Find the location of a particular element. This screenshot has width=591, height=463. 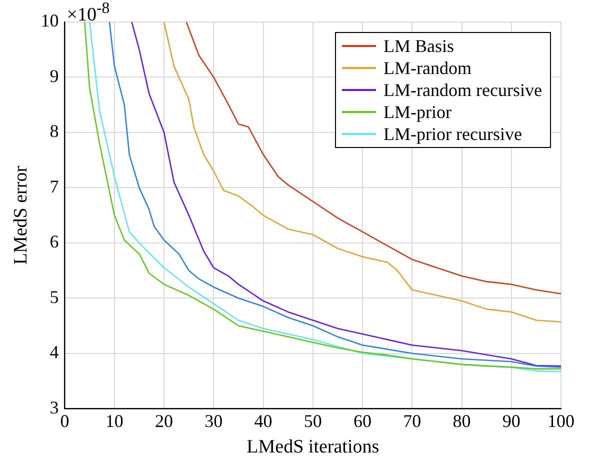

y-axis-title: LMedS error is located at coordinates (21, 215).